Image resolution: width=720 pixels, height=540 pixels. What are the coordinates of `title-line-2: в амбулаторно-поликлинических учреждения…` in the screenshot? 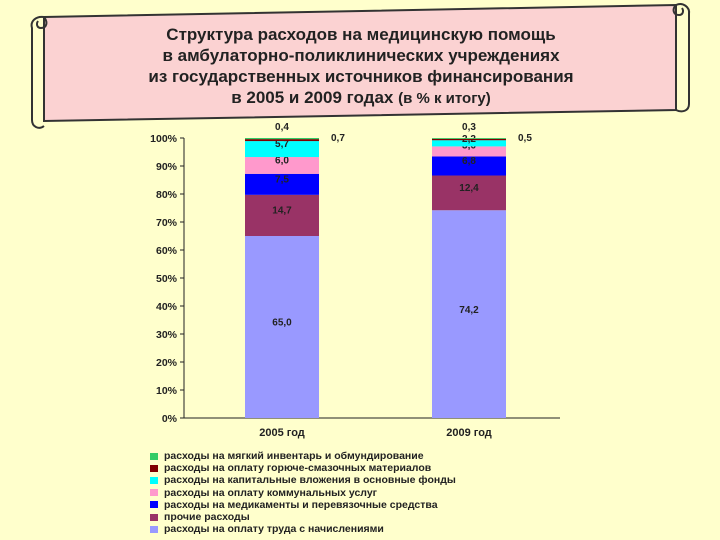 It's located at (361, 55).